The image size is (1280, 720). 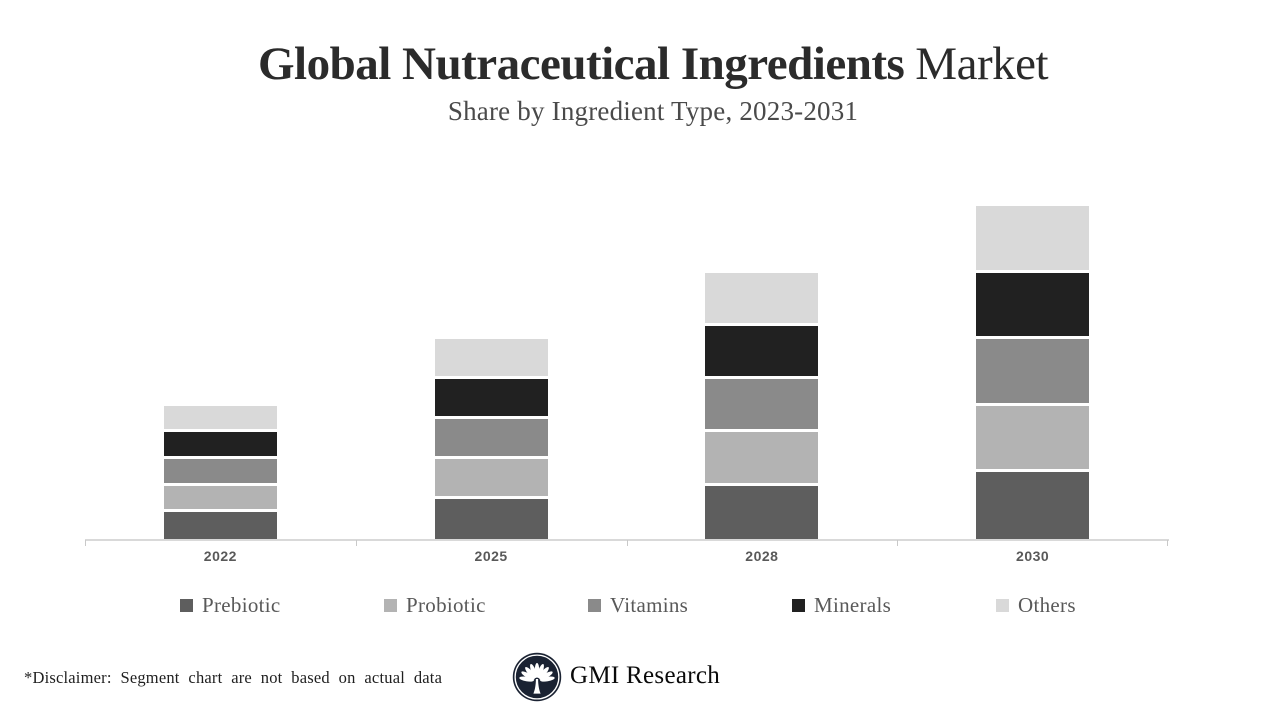 I want to click on segment-vitamins-2028, so click(x=762, y=406).